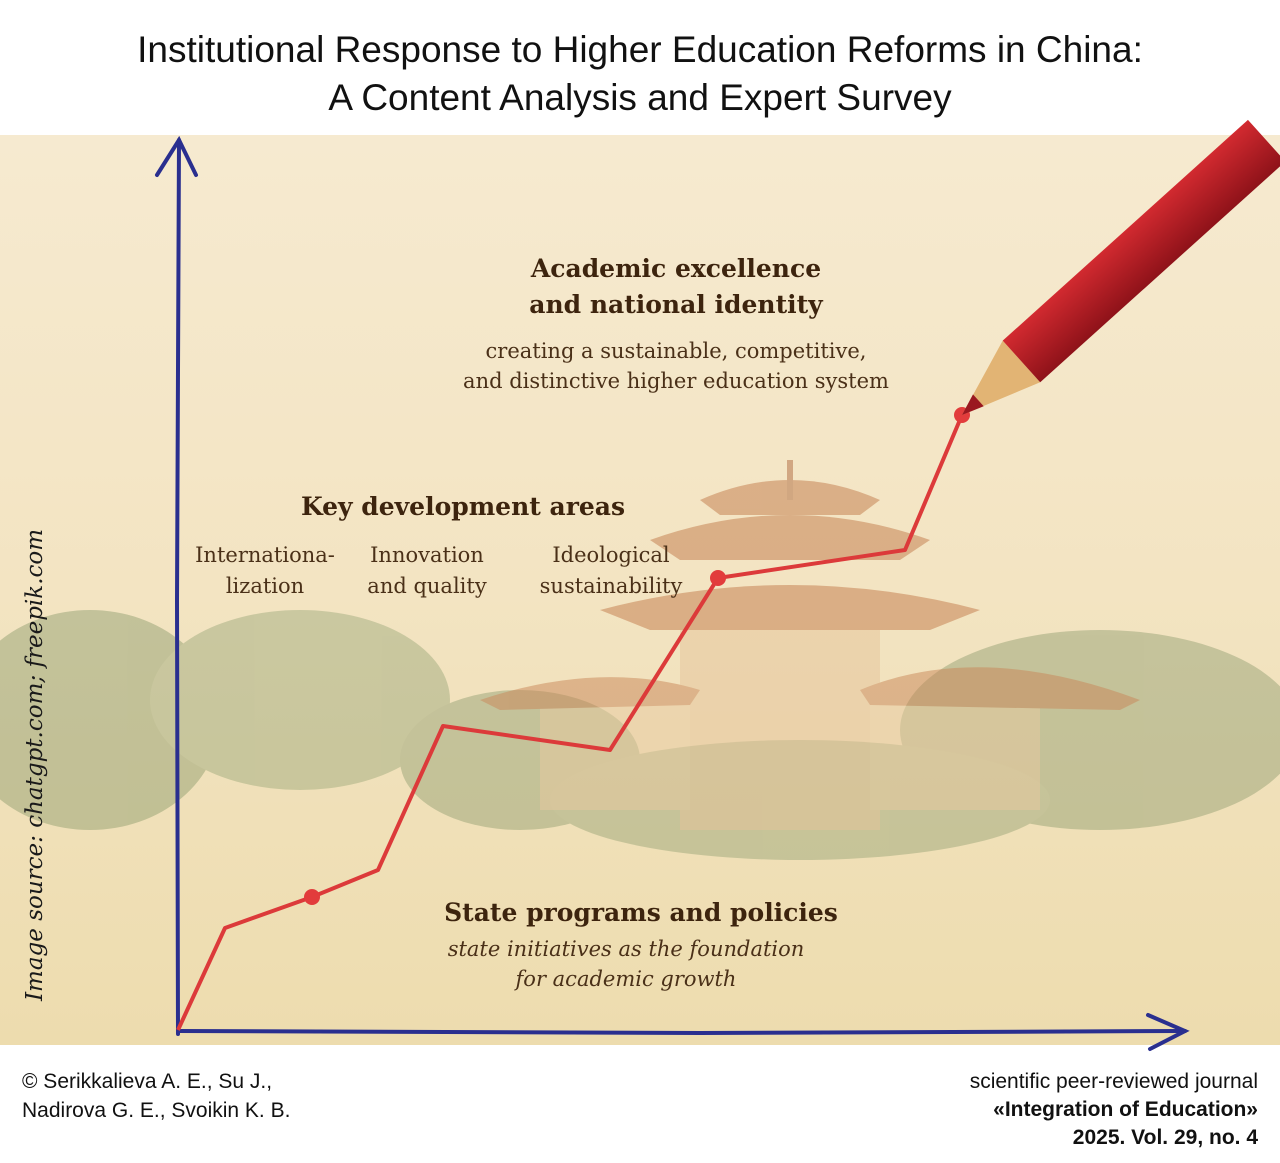 The image size is (1280, 1163). What do you see at coordinates (611, 555) in the screenshot?
I see `development-area: Ideological` at bounding box center [611, 555].